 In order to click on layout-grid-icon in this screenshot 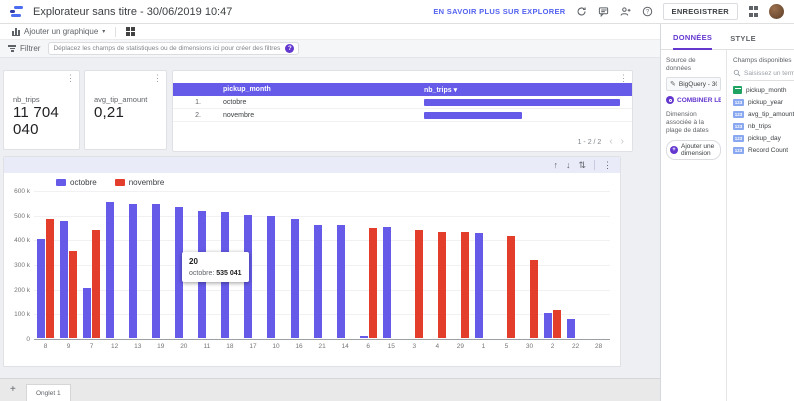, I will do `click(131, 31)`.